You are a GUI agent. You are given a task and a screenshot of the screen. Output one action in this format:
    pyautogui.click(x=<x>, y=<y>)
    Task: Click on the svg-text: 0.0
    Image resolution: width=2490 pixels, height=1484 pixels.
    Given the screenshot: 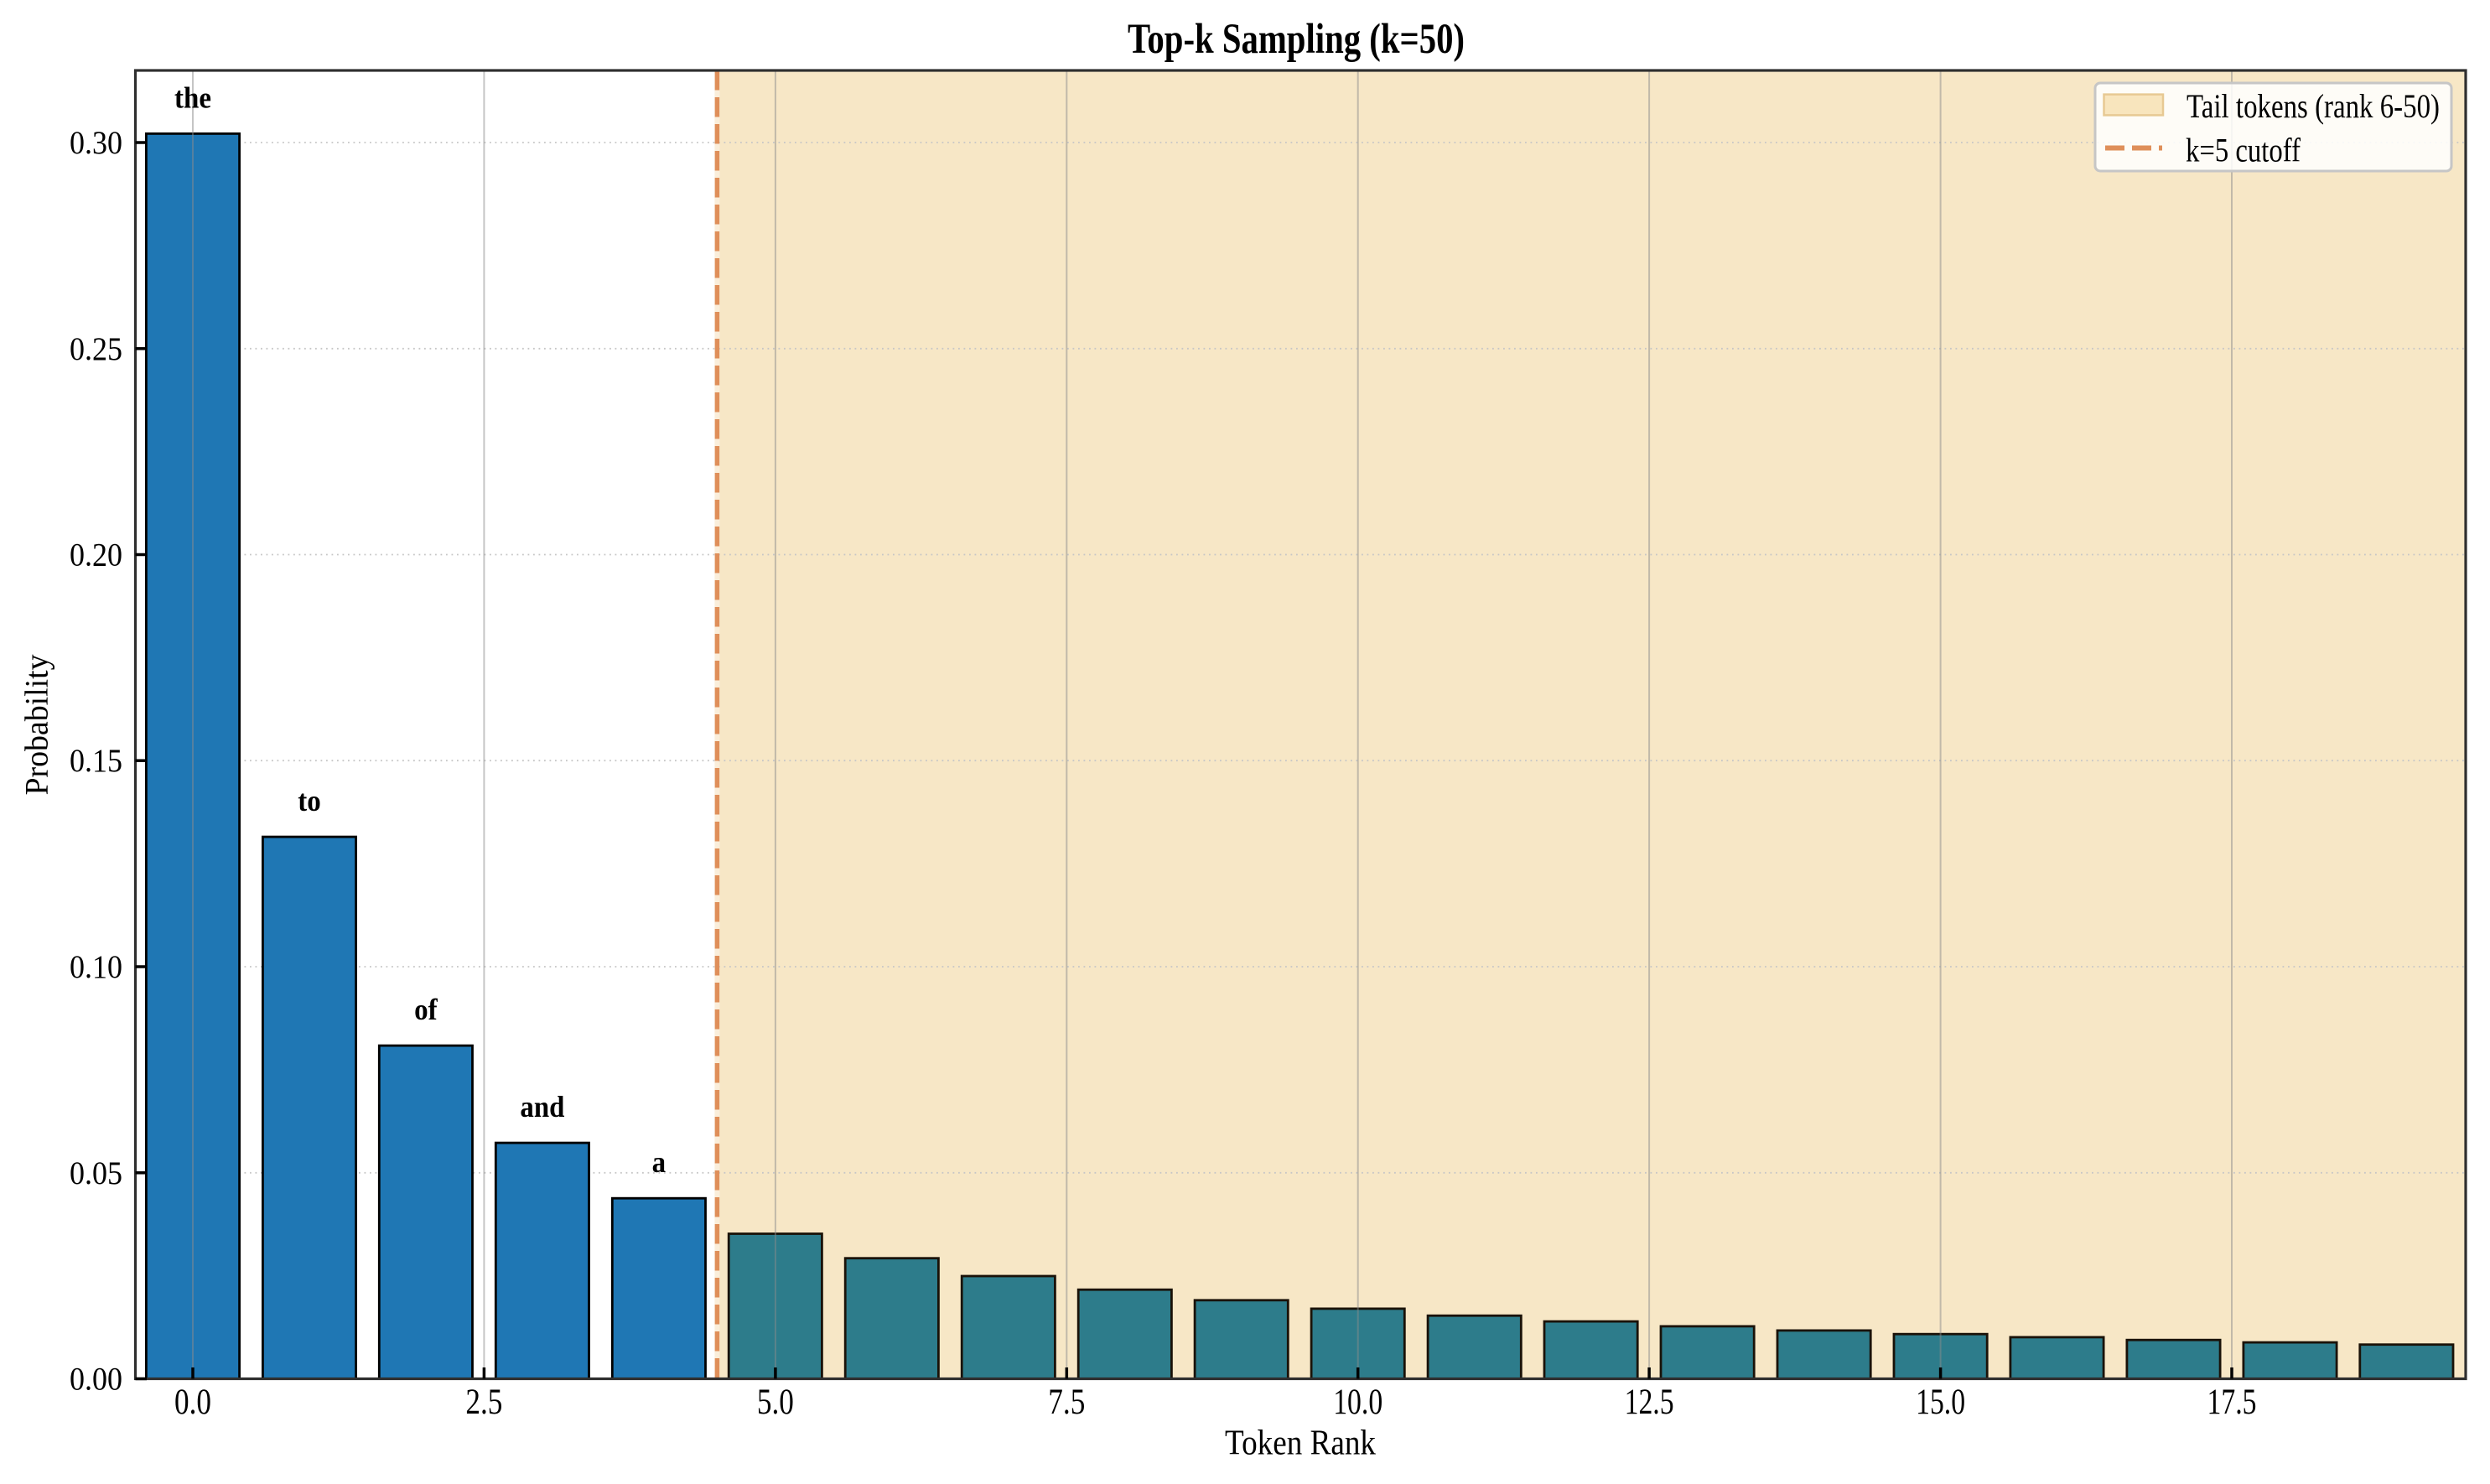 What is the action you would take?
    pyautogui.click(x=192, y=1402)
    